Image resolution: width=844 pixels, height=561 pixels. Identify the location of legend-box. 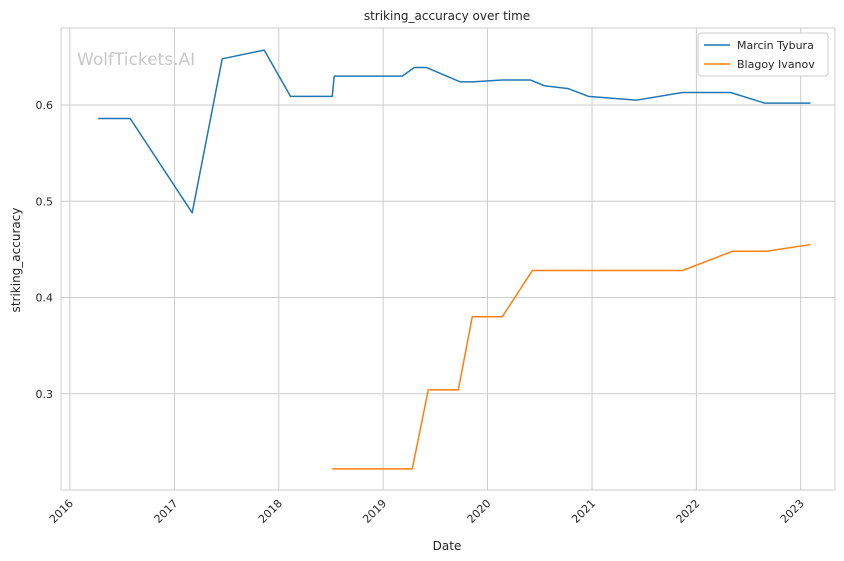
(763, 54).